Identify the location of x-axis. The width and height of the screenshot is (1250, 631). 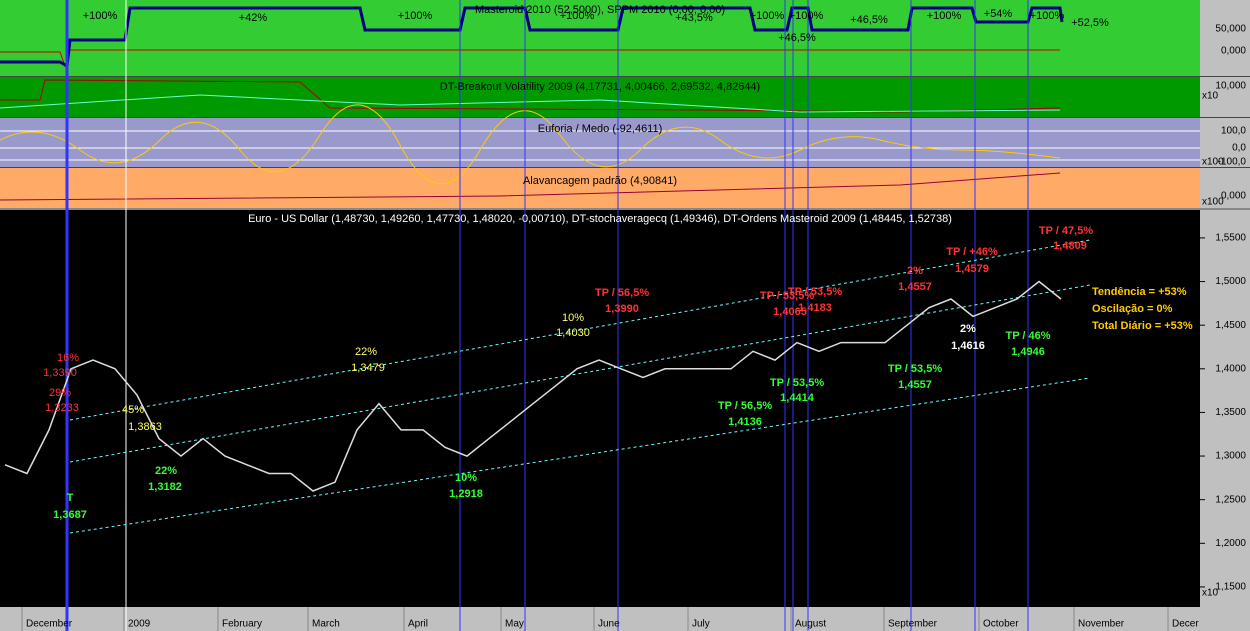
(625, 619).